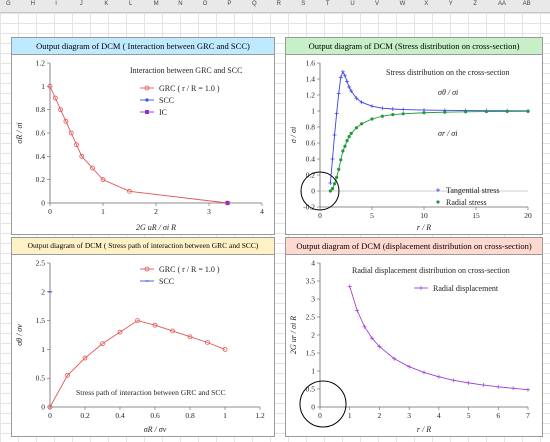 The width and height of the screenshot is (550, 442). What do you see at coordinates (475, 4) in the screenshot?
I see `column-letter: Z` at bounding box center [475, 4].